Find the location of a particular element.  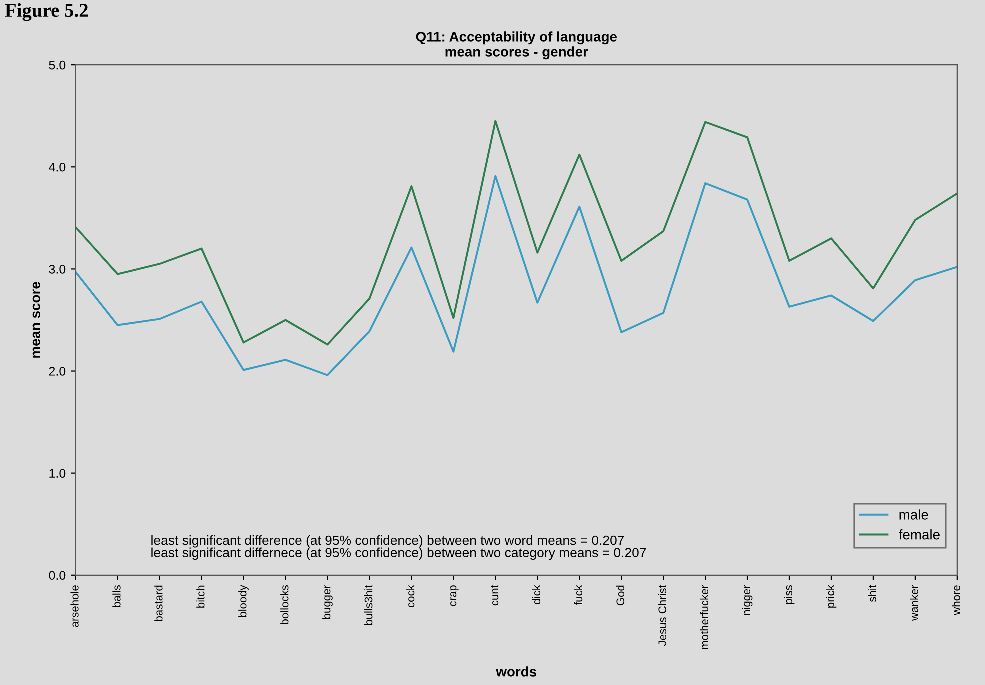

x-tick-label: dick is located at coordinates (536, 594).